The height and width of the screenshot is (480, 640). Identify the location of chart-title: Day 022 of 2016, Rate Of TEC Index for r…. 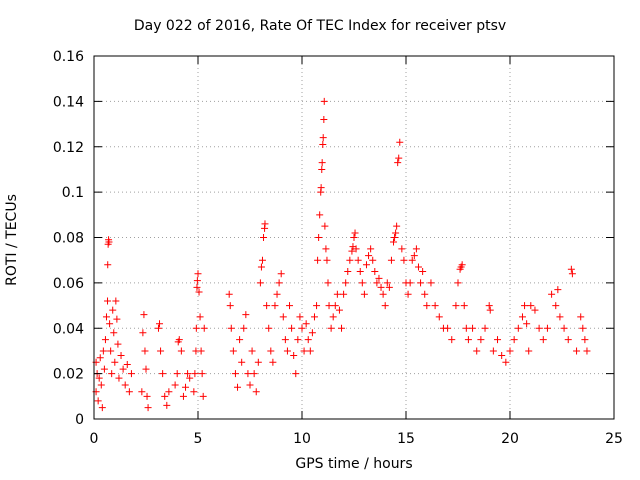
(320, 26).